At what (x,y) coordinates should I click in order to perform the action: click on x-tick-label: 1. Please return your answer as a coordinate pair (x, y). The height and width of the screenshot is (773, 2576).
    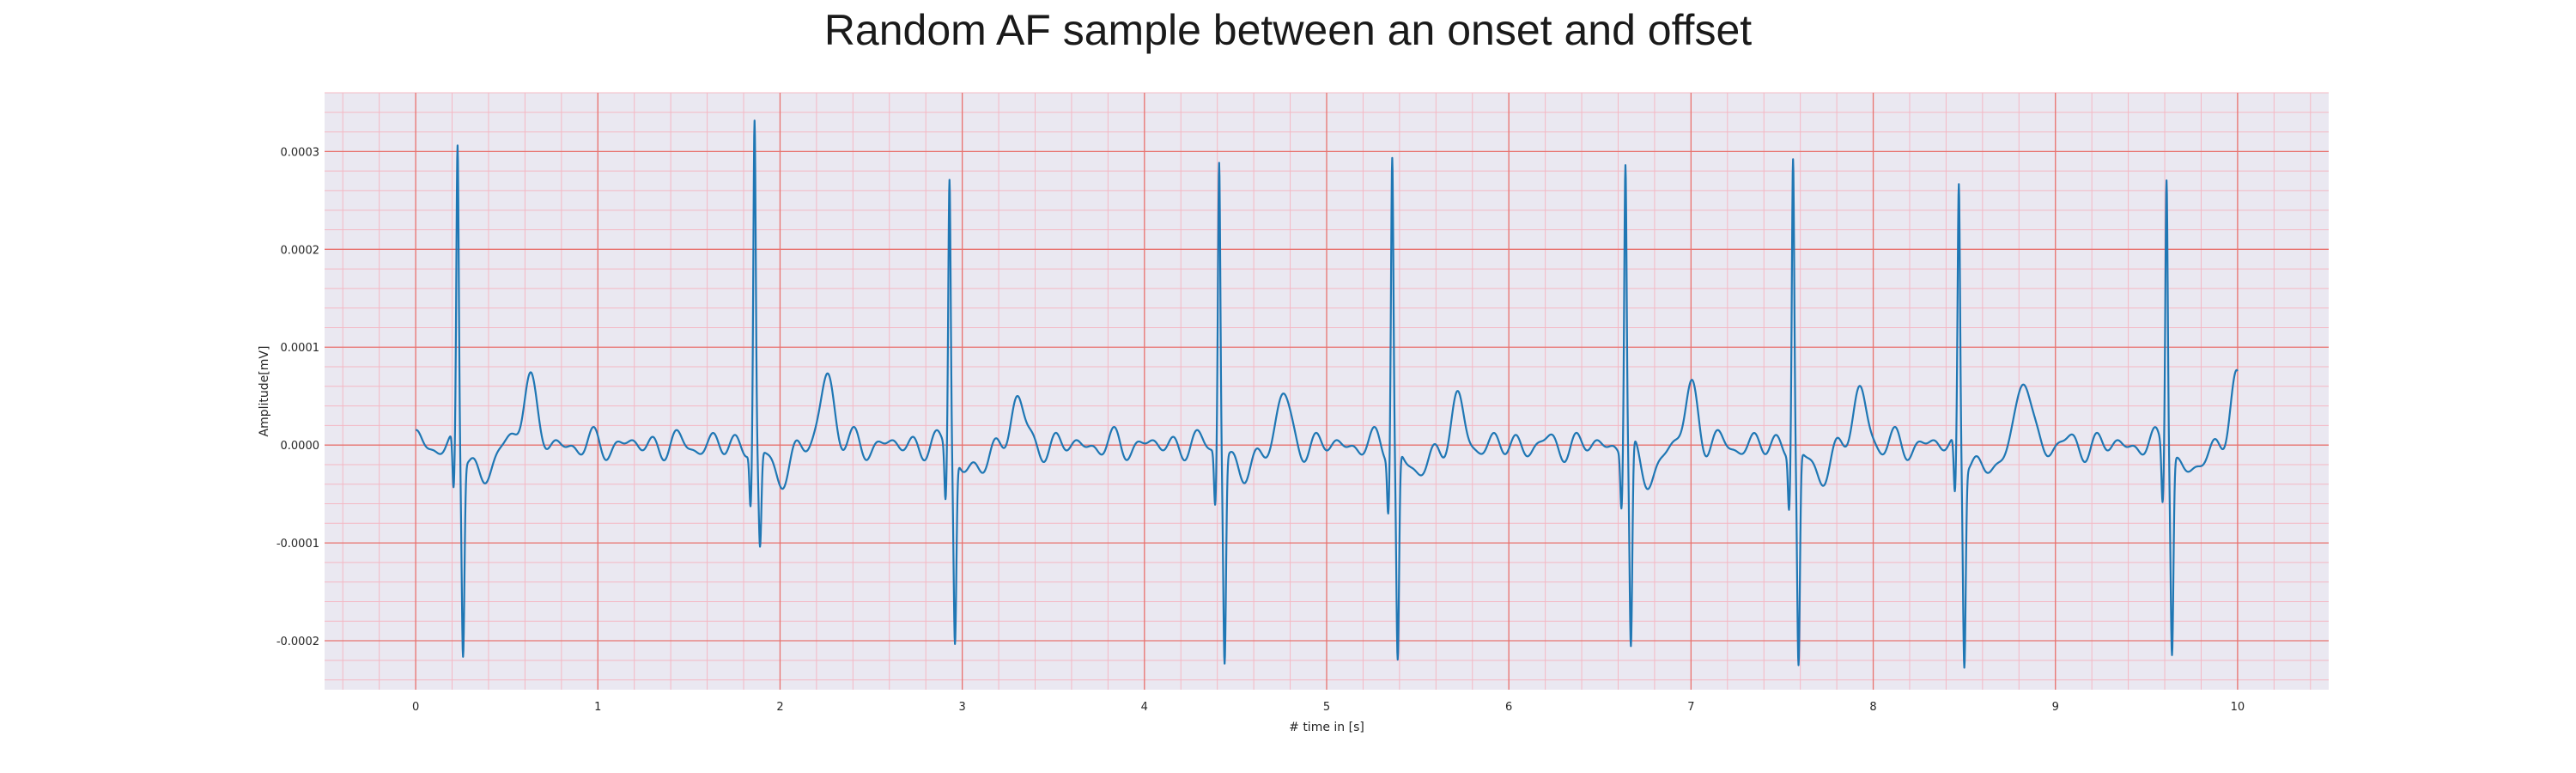
    Looking at the image, I should click on (597, 707).